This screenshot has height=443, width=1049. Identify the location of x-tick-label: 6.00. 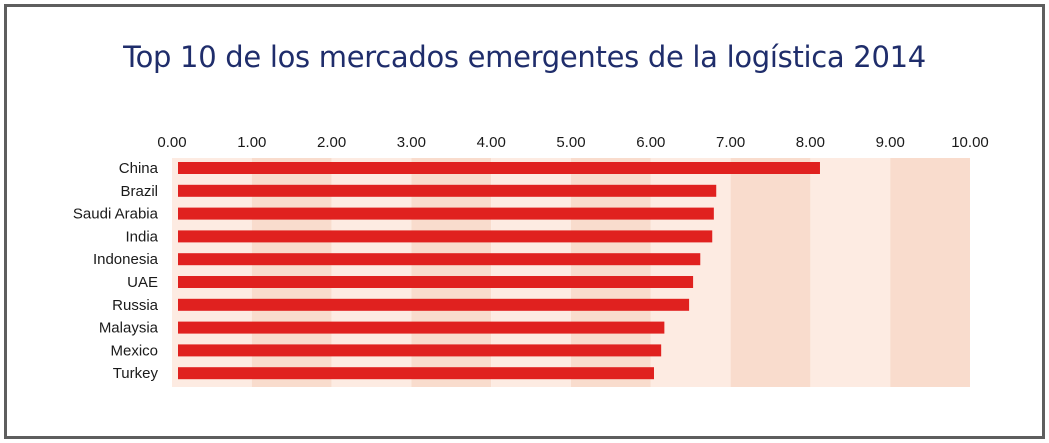
(650, 142).